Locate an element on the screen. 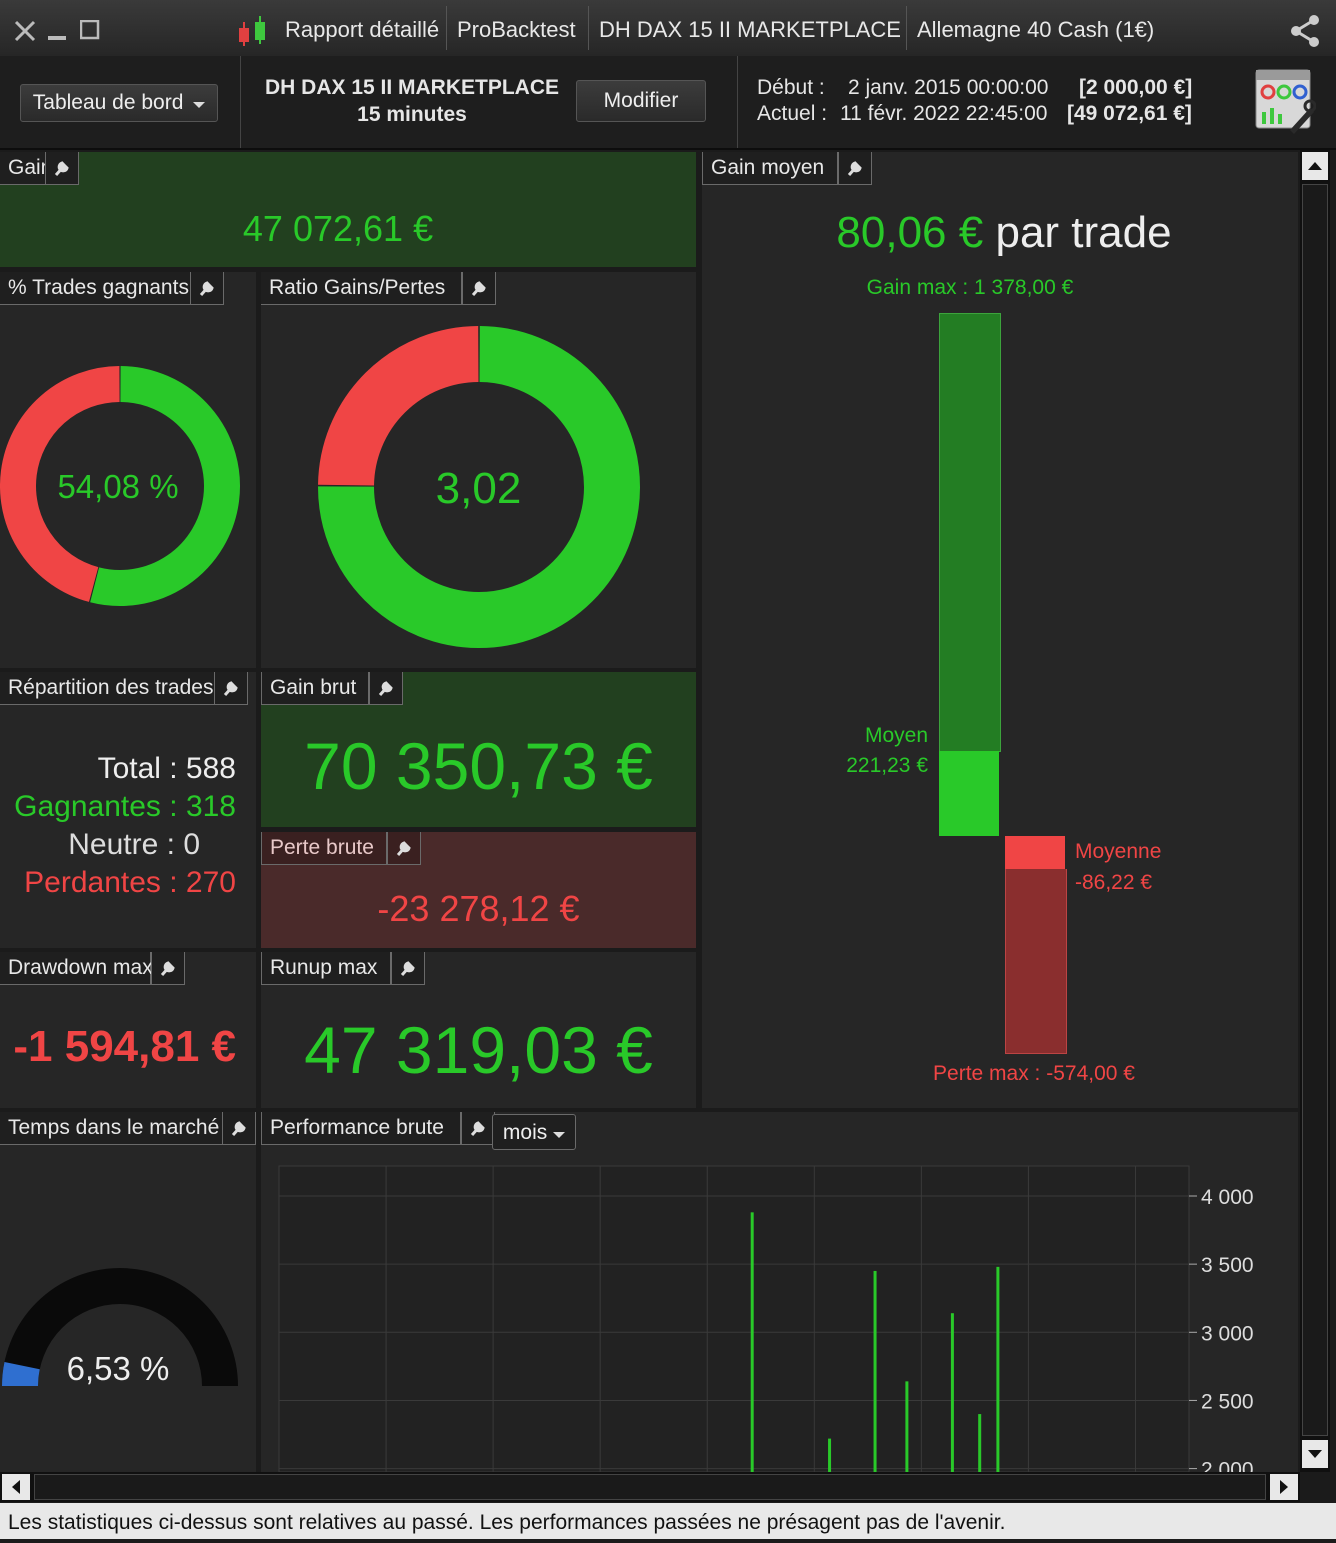 The image size is (1336, 1543). timeframe-label: 15 minutes is located at coordinates (412, 114).